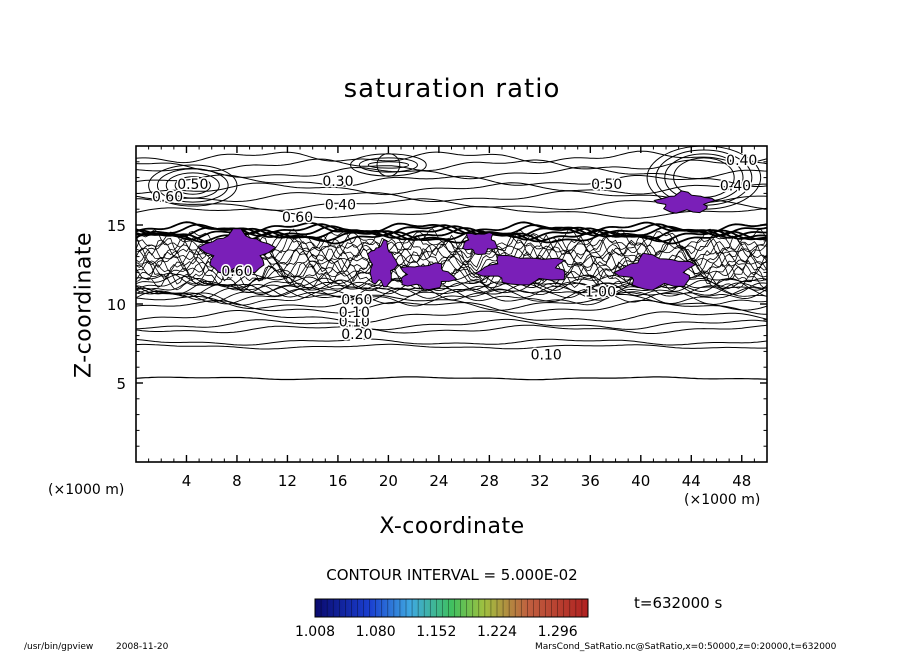 Image resolution: width=904 pixels, height=654 pixels. Describe the element at coordinates (451, 608) in the screenshot. I see `colorbar-fill` at that location.